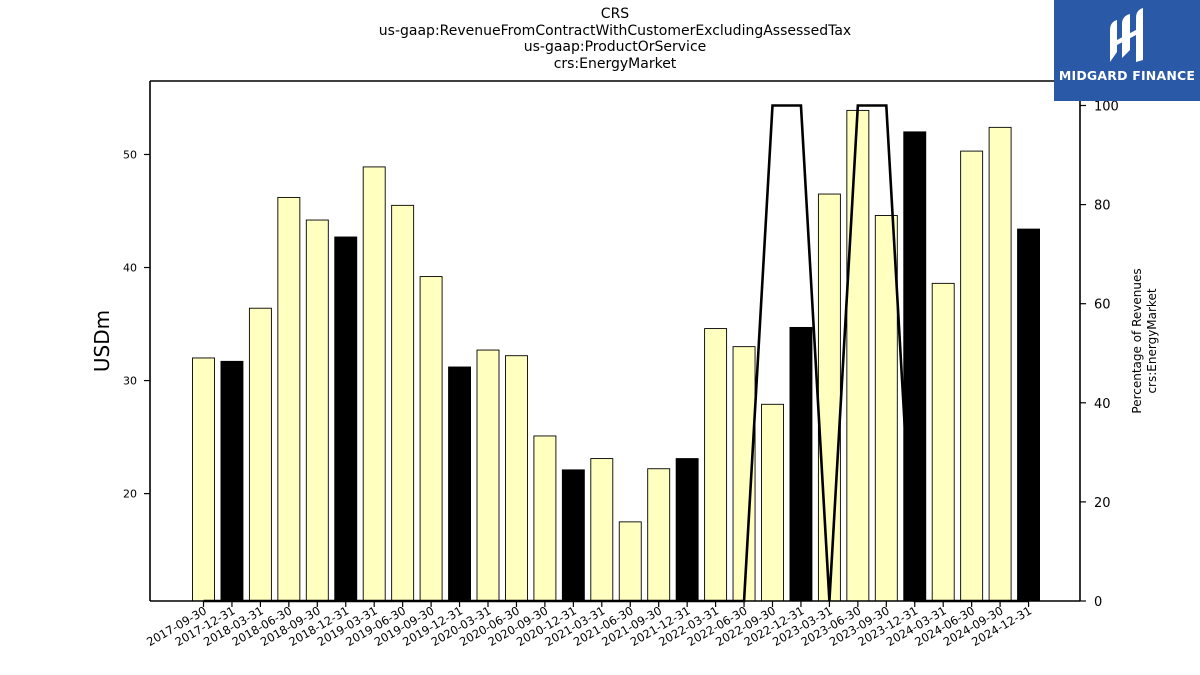 The width and height of the screenshot is (1200, 675). What do you see at coordinates (1137, 340) in the screenshot?
I see `y2-axis-label: Percentage of Revenues` at bounding box center [1137, 340].